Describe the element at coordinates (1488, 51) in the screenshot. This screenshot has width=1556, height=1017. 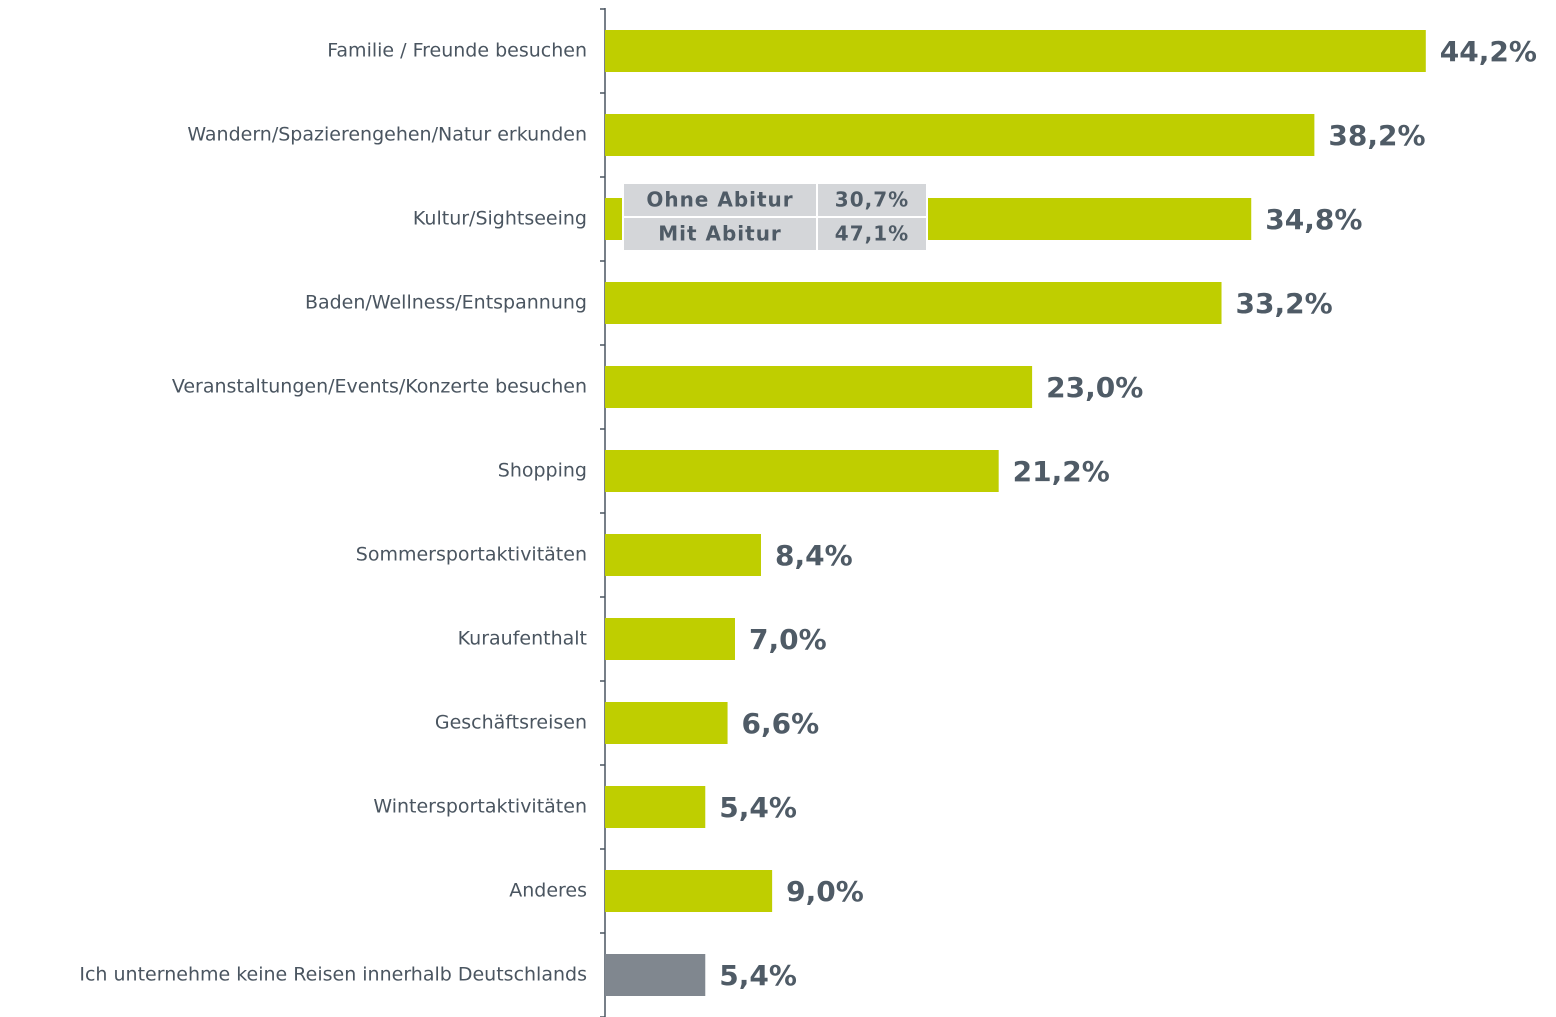
I see `value-label: 44,2%` at that location.